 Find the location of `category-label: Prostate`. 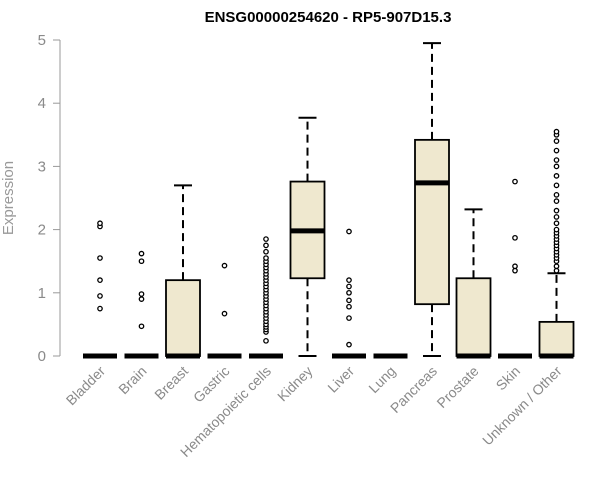

category-label: Prostate is located at coordinates (457, 387).